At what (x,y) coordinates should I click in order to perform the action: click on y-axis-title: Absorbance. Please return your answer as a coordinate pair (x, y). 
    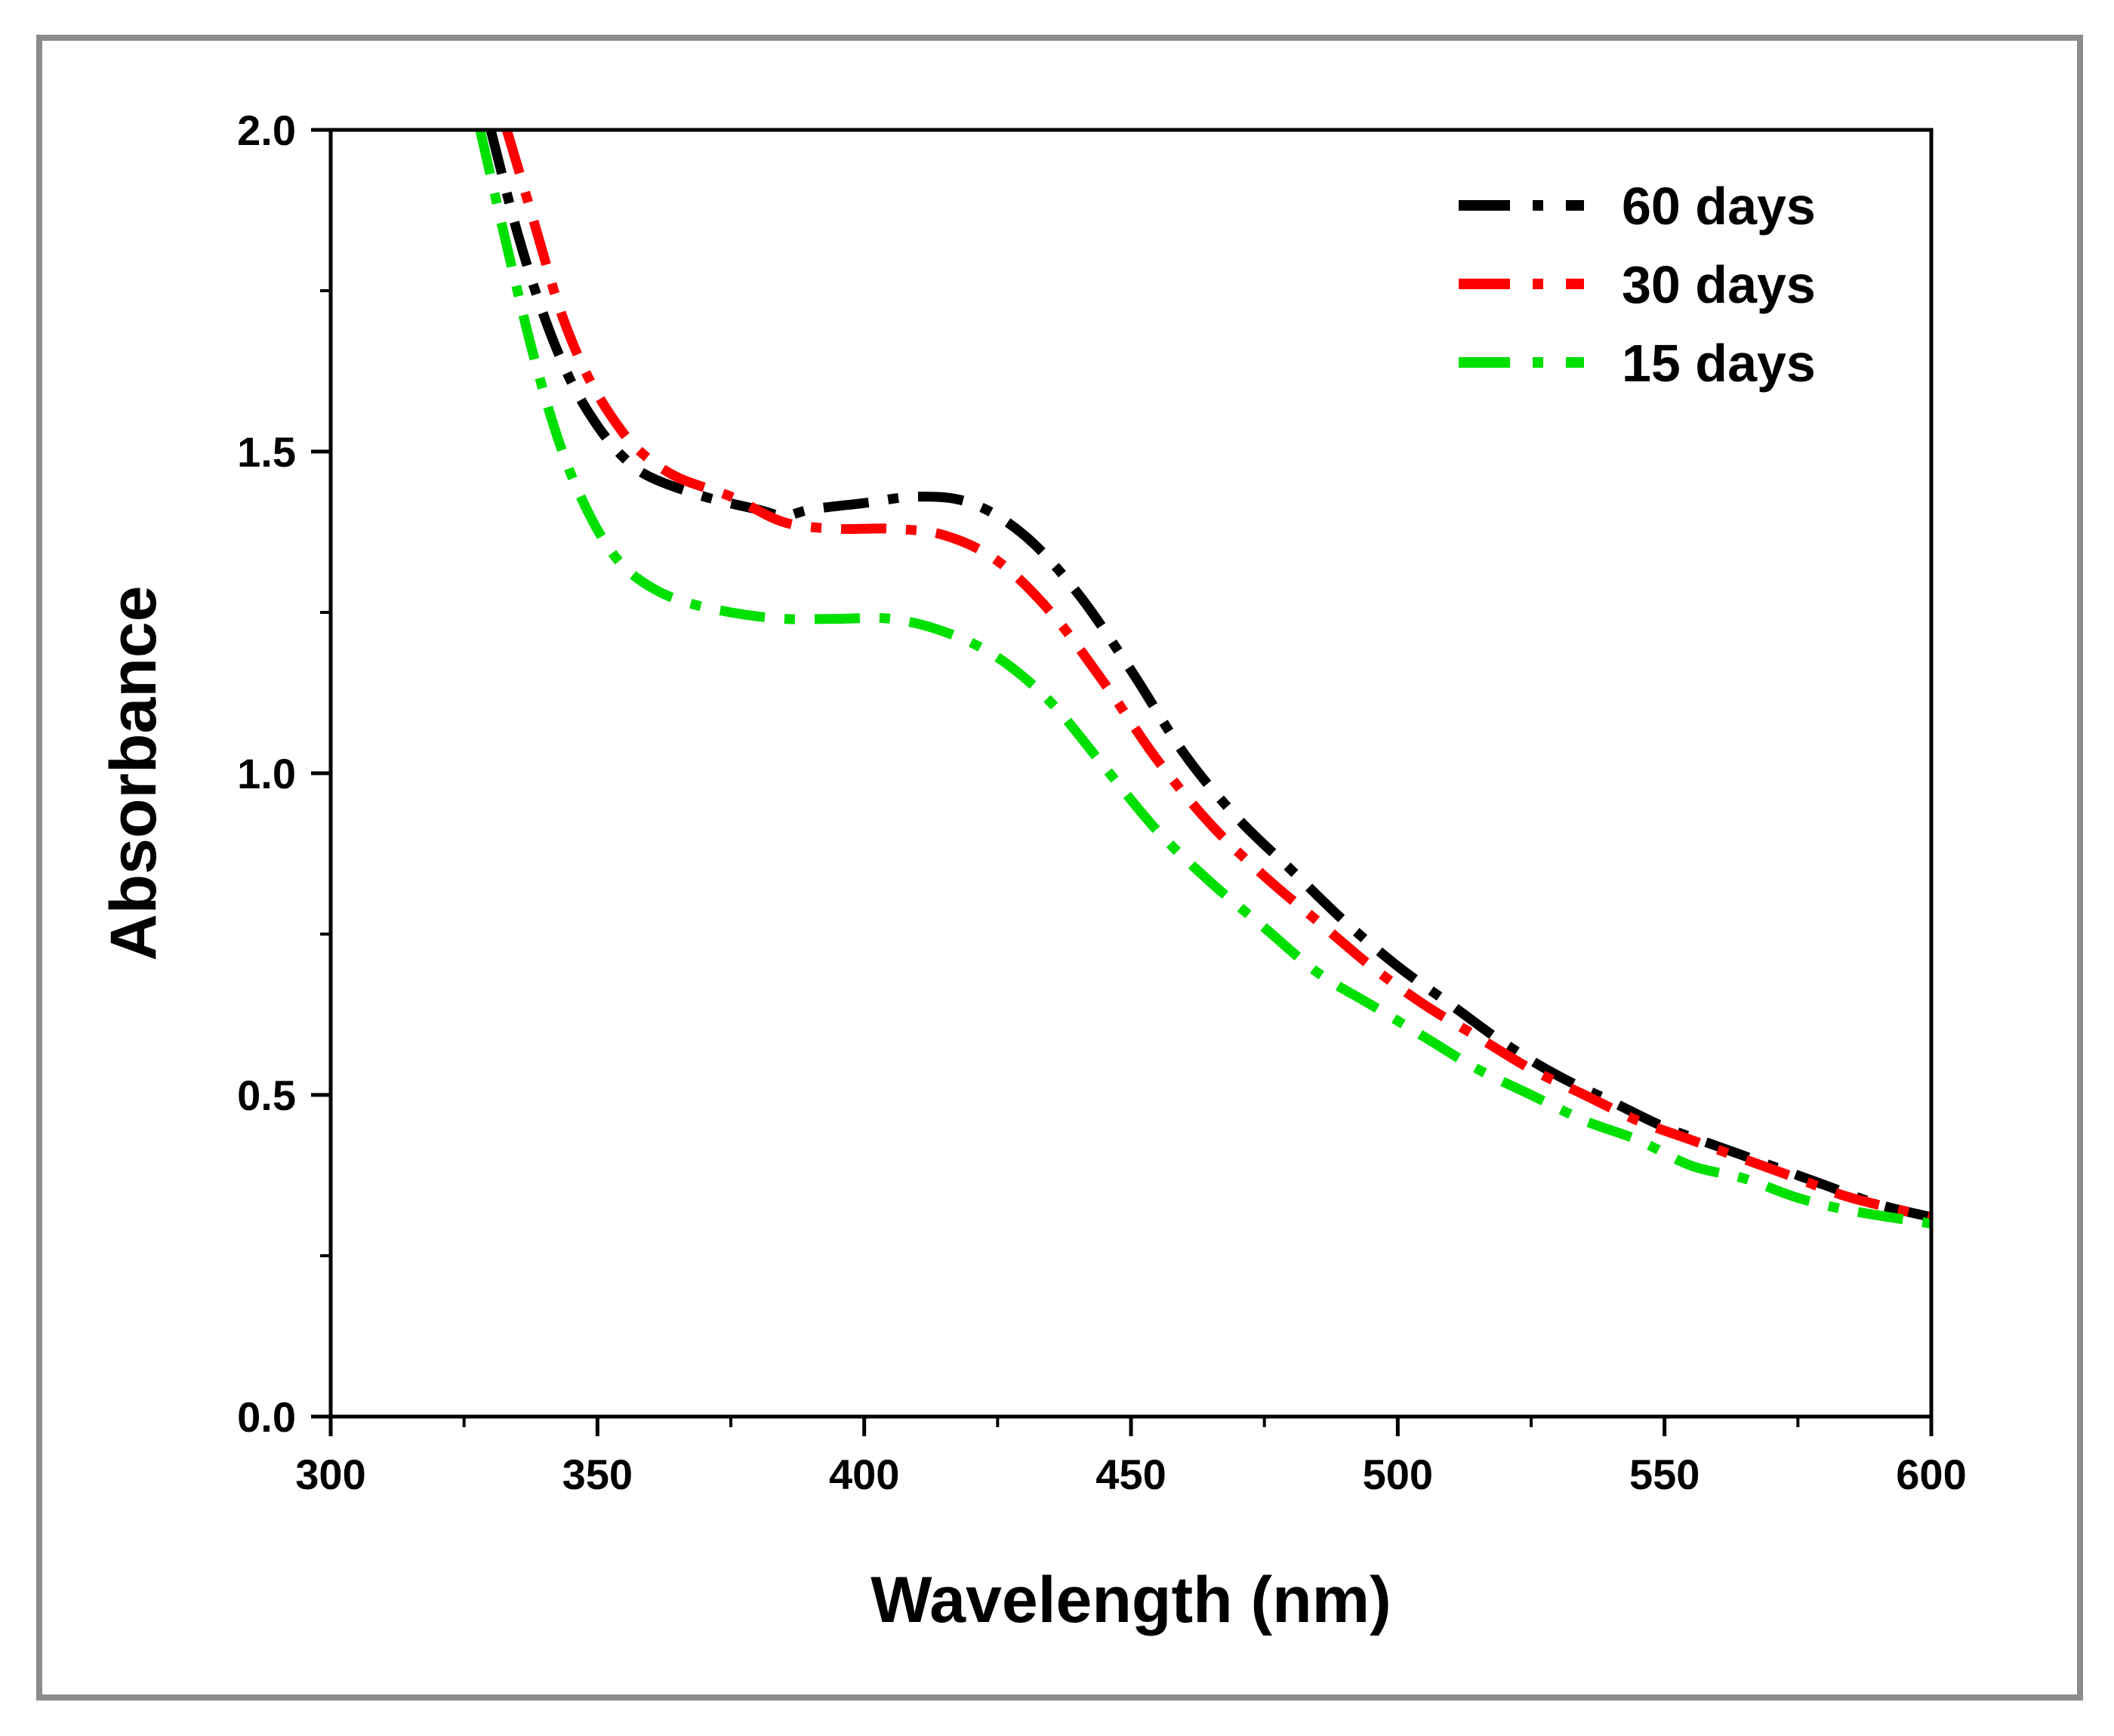
    Looking at the image, I should click on (133, 773).